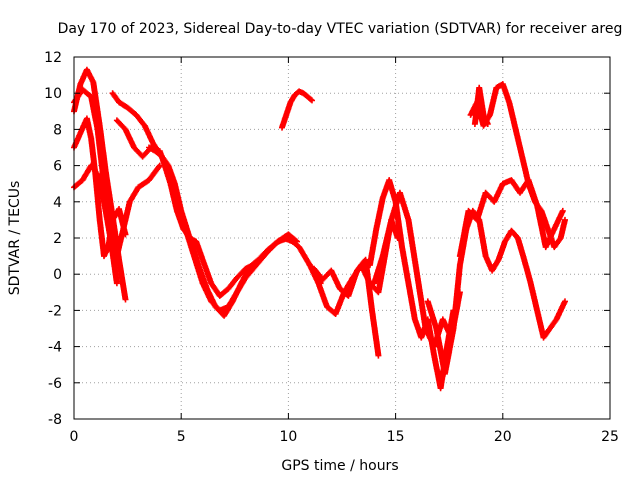 The width and height of the screenshot is (640, 480). Describe the element at coordinates (15, 238) in the screenshot. I see `y-axis-label: SDTVAR / TECUs` at that location.